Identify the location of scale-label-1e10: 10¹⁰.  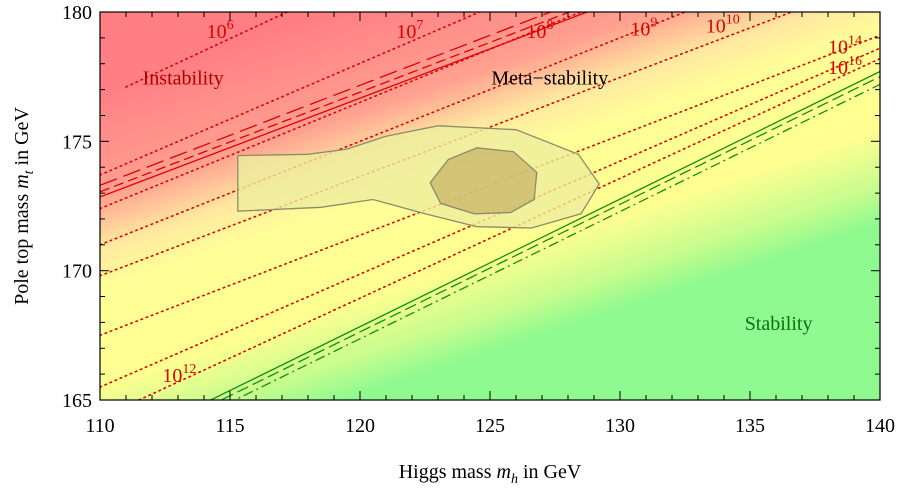
(723, 25).